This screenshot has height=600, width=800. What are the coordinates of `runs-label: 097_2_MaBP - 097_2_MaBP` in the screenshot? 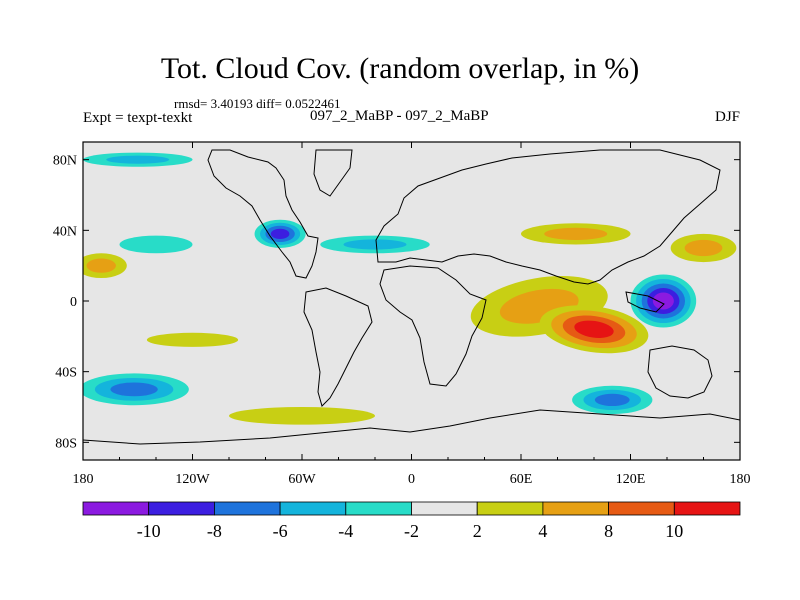 It's located at (399, 116).